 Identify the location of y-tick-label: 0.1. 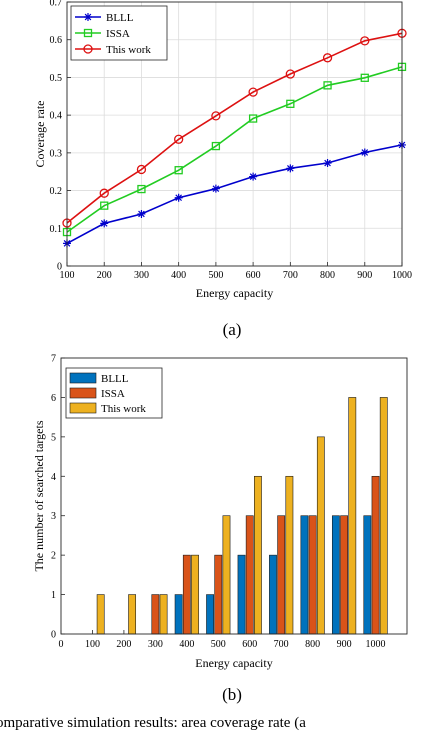
(56, 229).